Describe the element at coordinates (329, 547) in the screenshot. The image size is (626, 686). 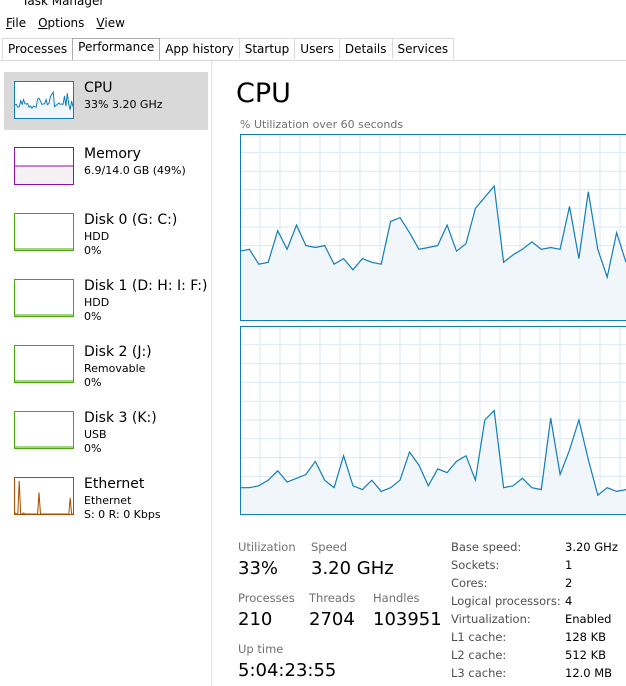
I see `stat-label: Speed` at that location.